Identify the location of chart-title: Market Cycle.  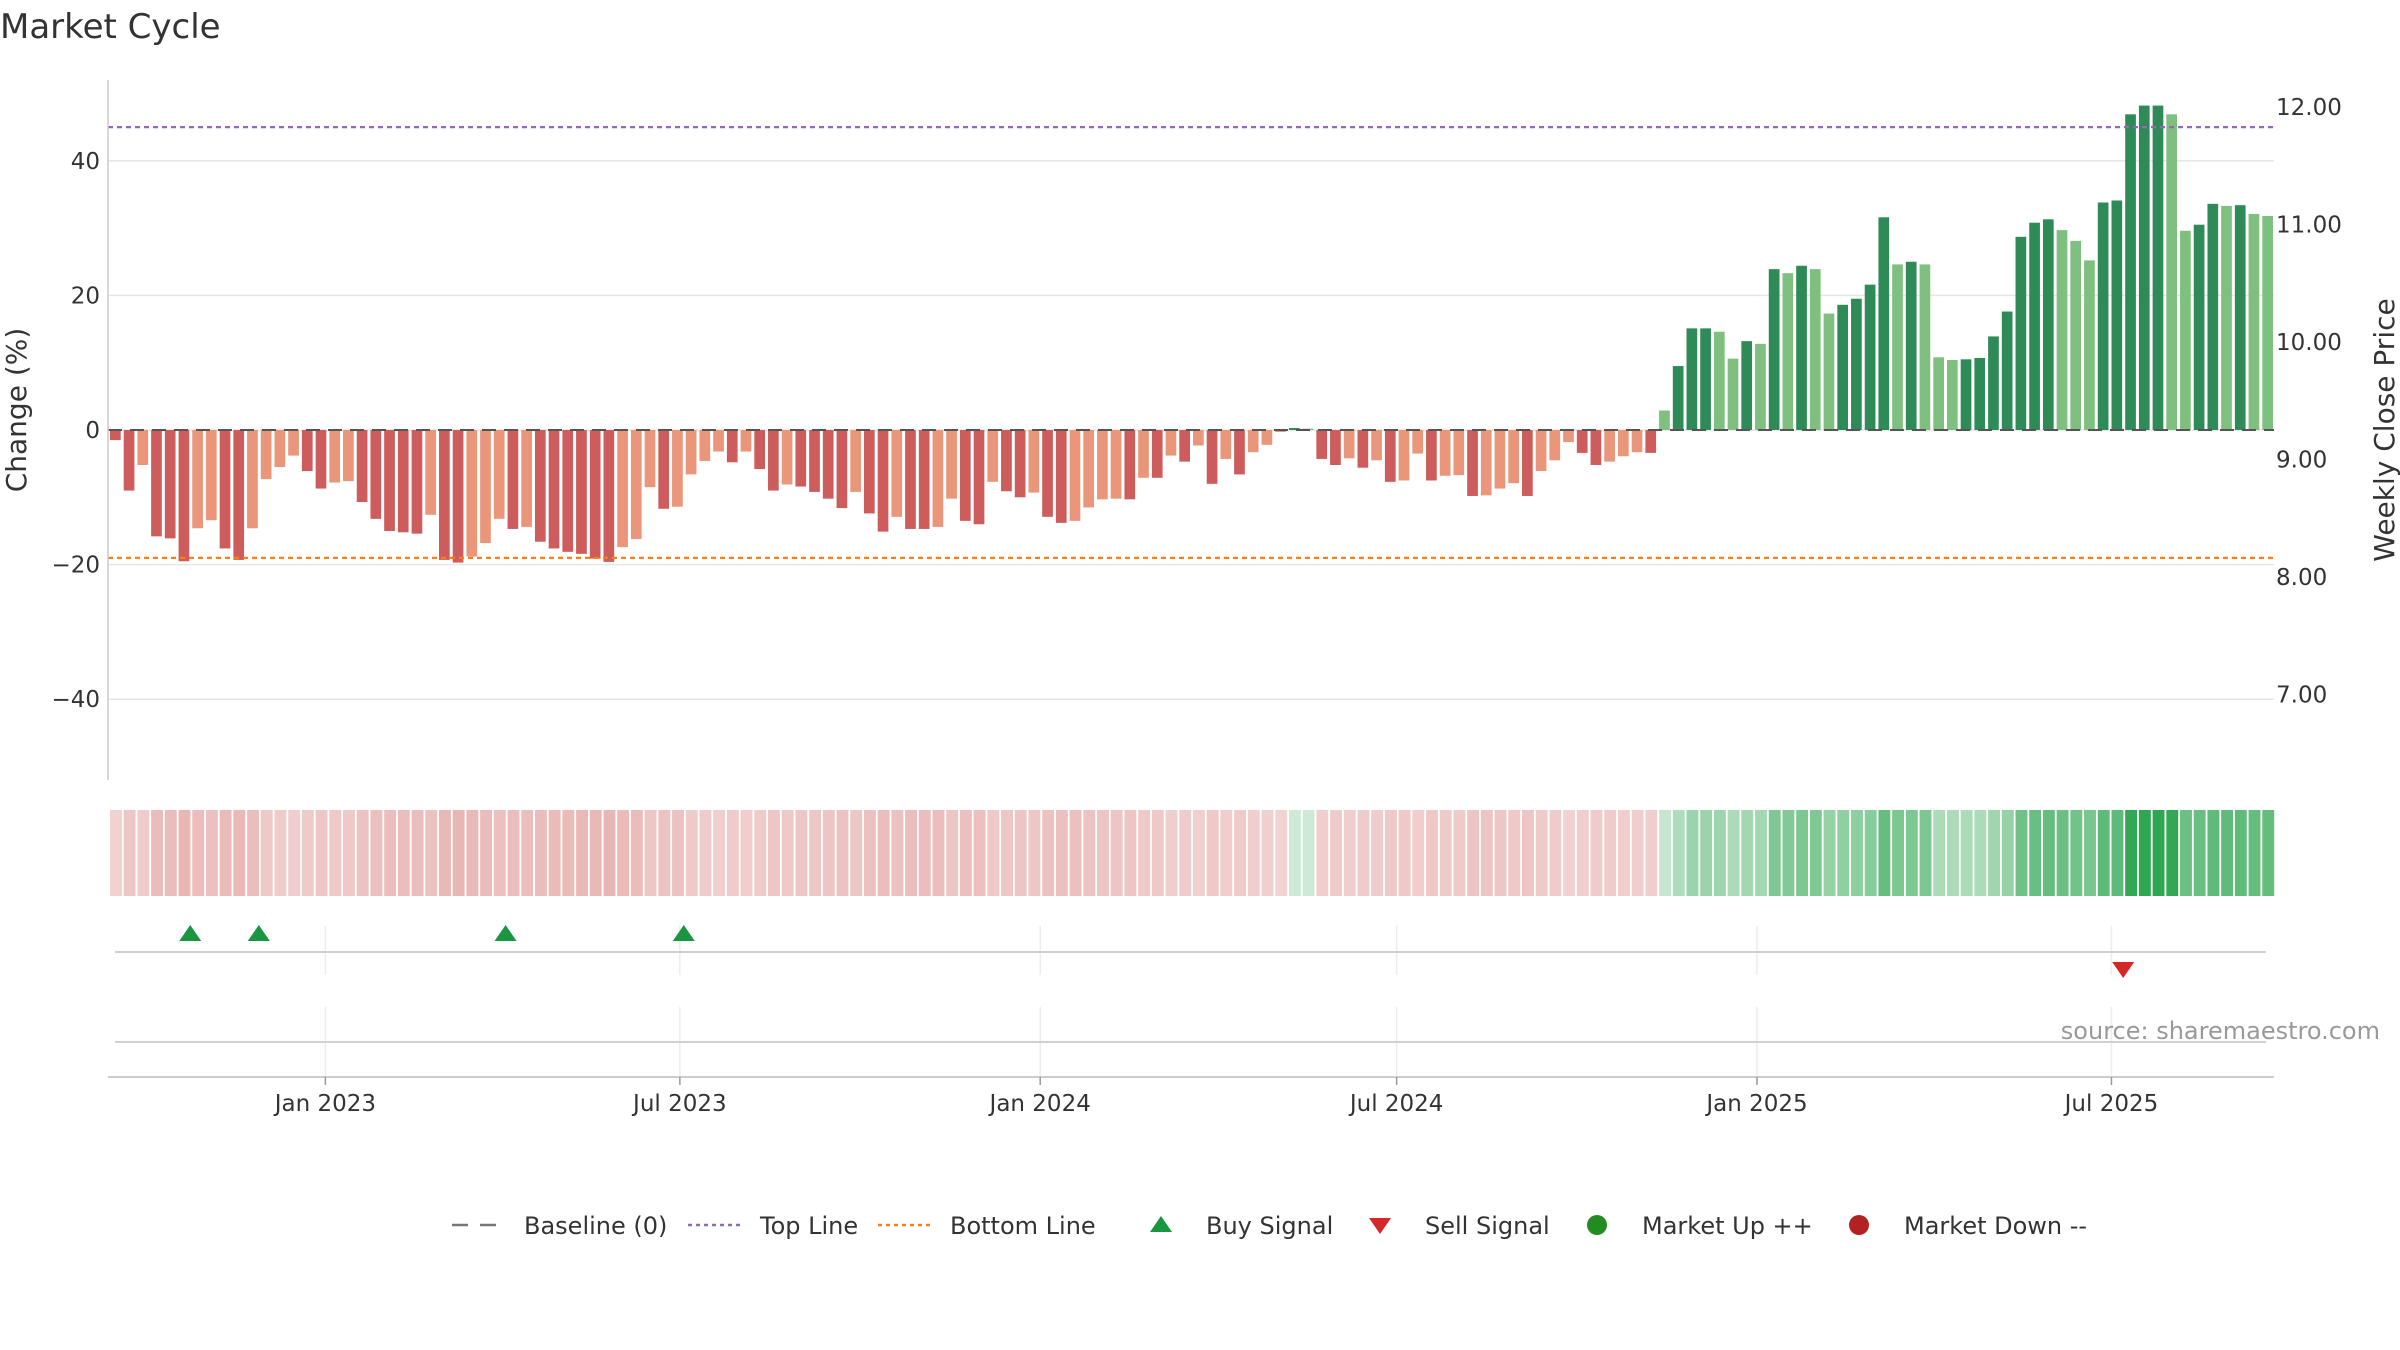
(110, 27).